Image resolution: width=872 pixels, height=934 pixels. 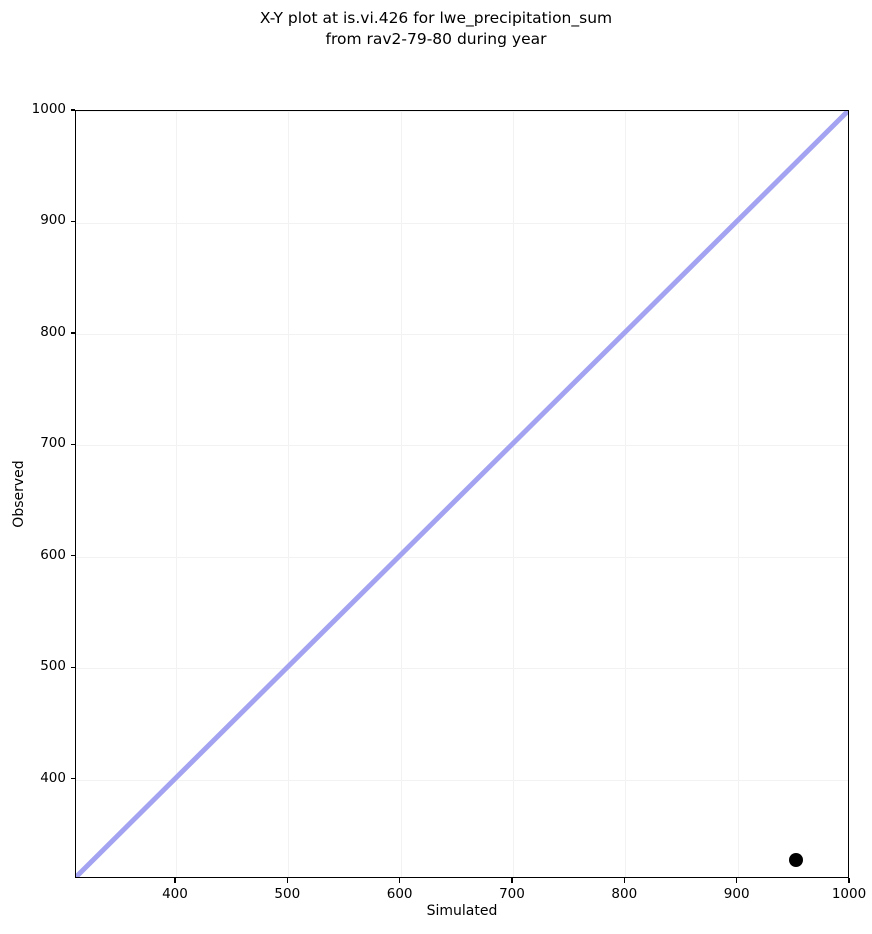 What do you see at coordinates (53, 777) in the screenshot?
I see `y-tick-label-400: 400` at bounding box center [53, 777].